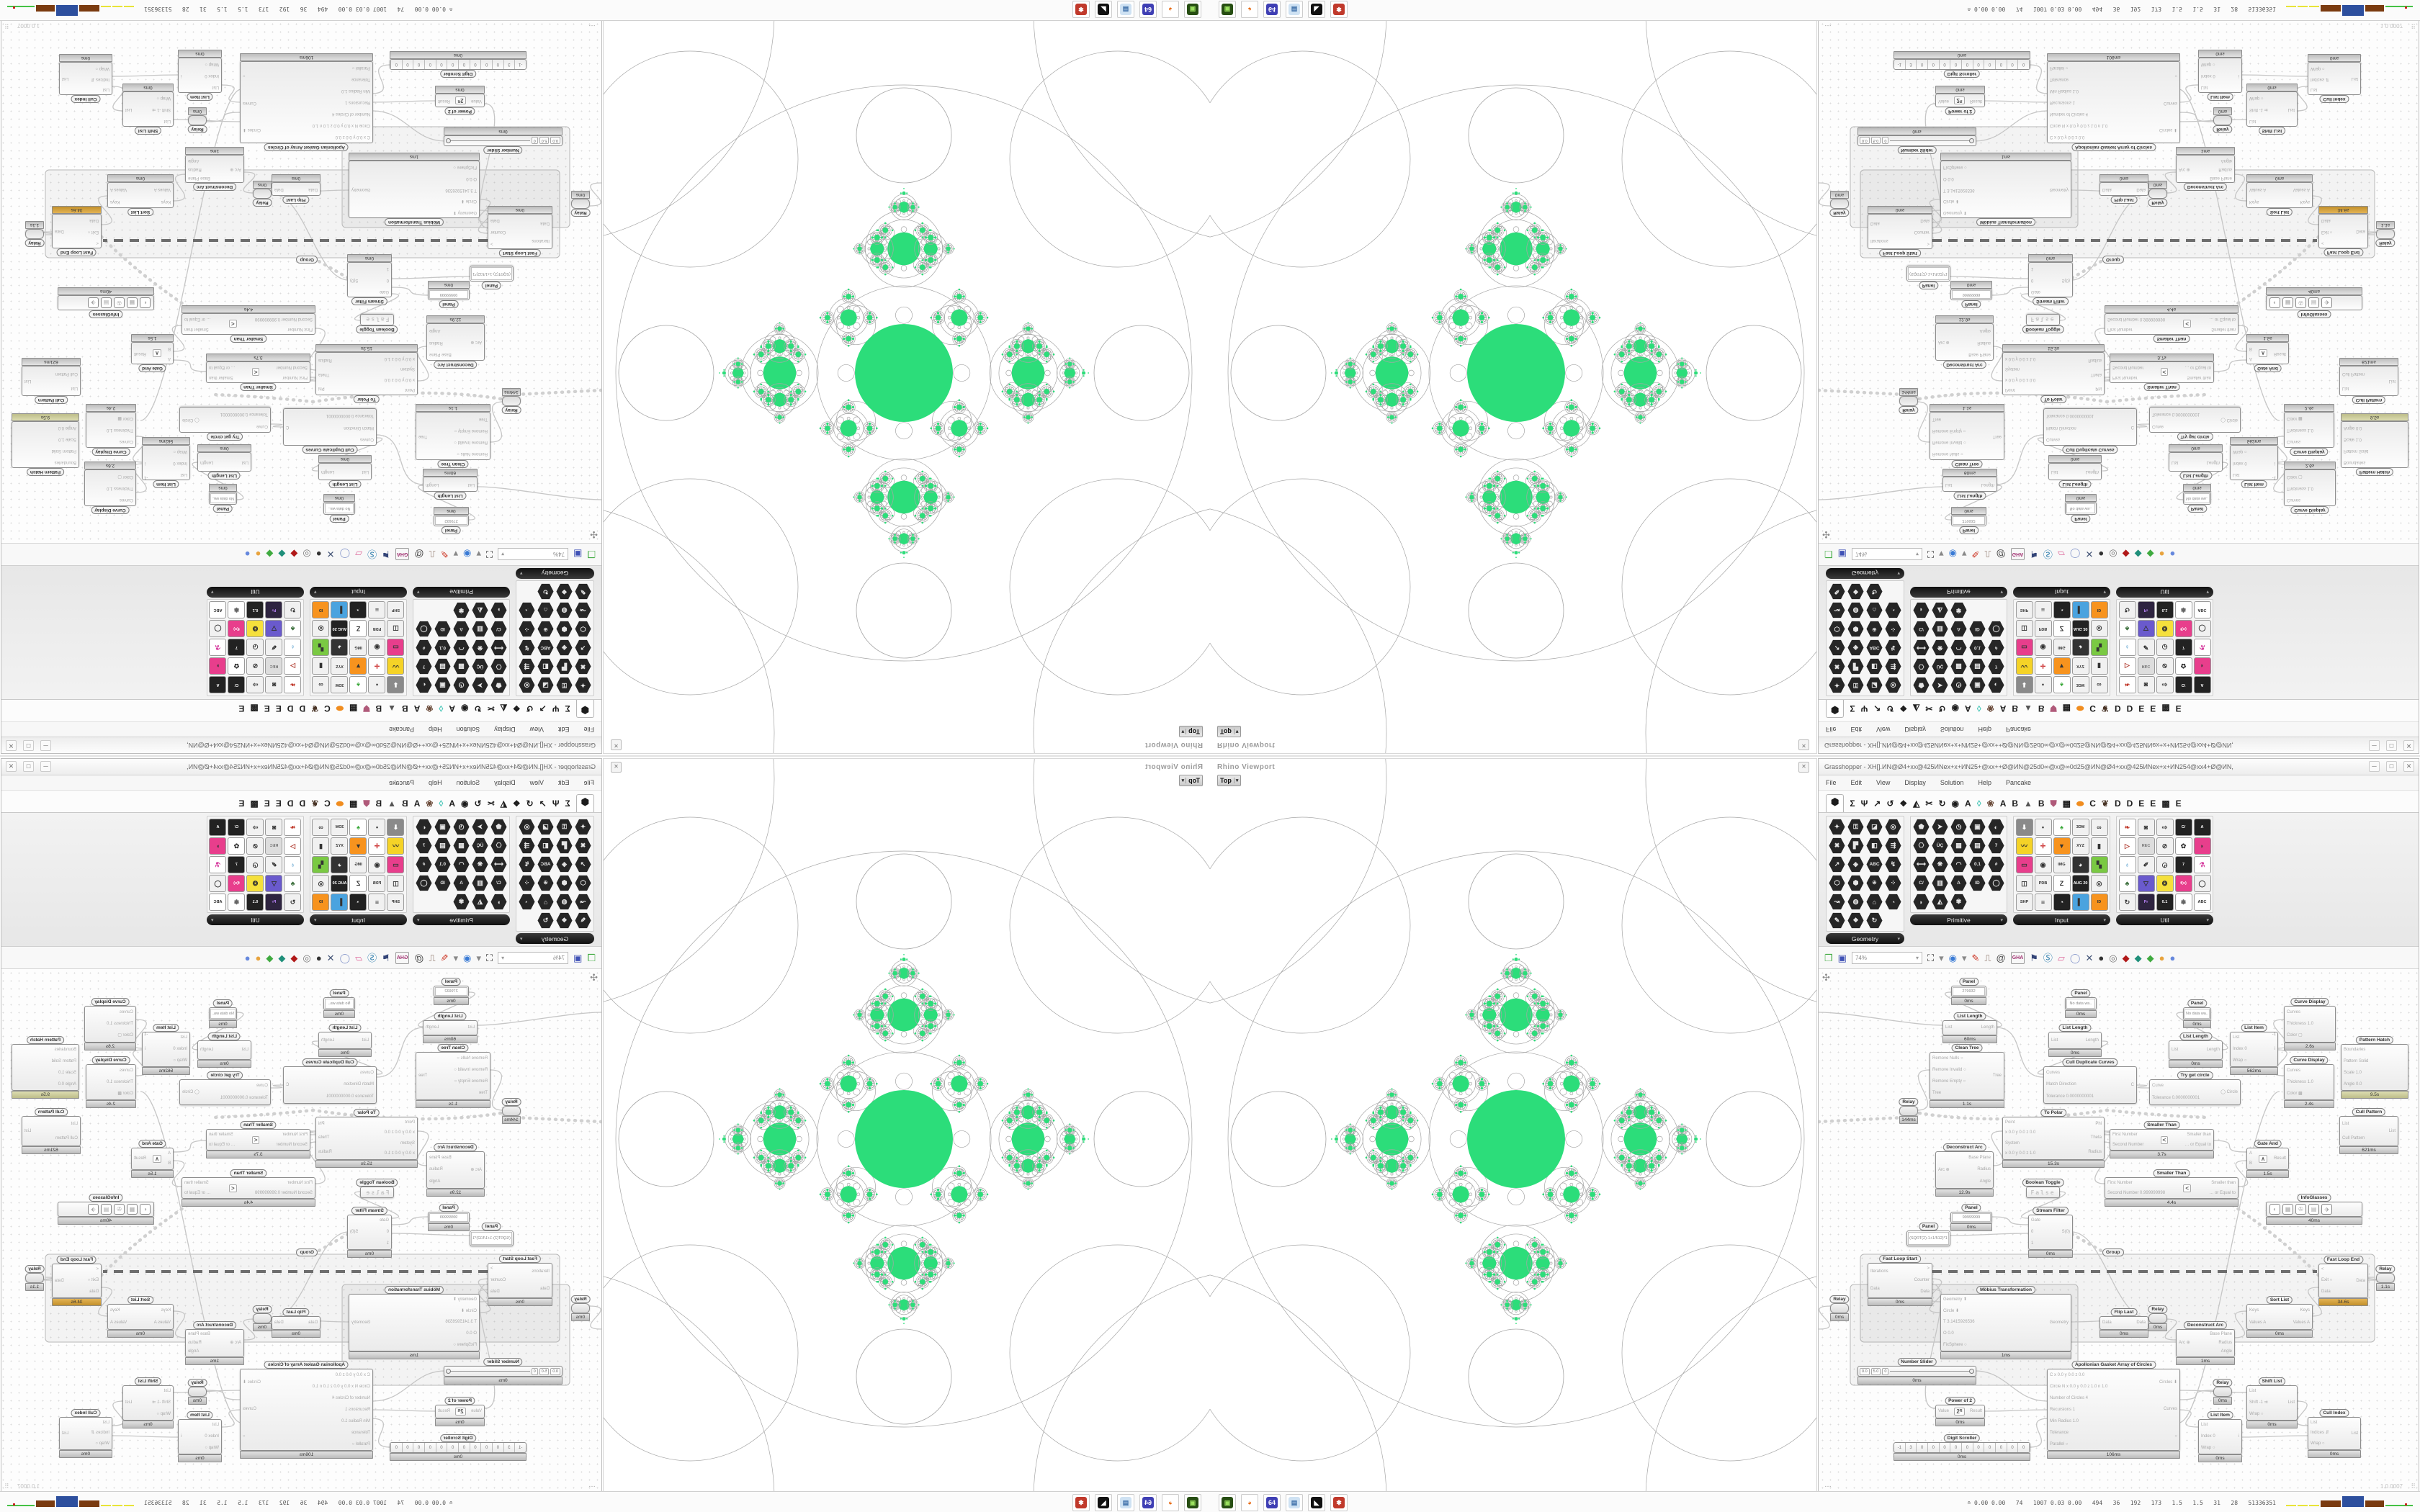  I want to click on tab-plugin-a2: A, so click(417, 708).